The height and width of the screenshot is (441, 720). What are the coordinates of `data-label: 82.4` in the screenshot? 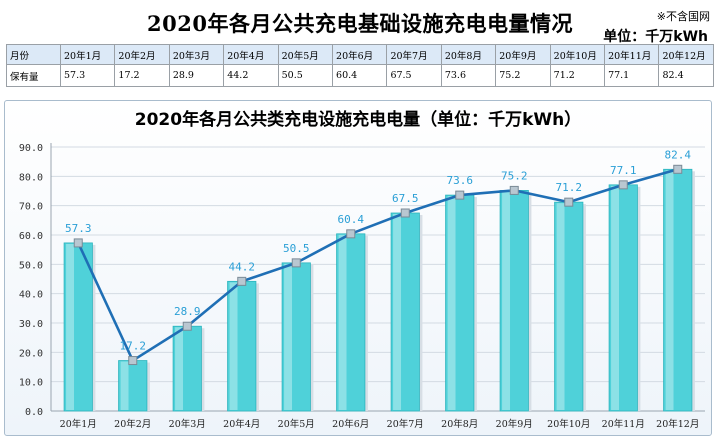 It's located at (678, 154).